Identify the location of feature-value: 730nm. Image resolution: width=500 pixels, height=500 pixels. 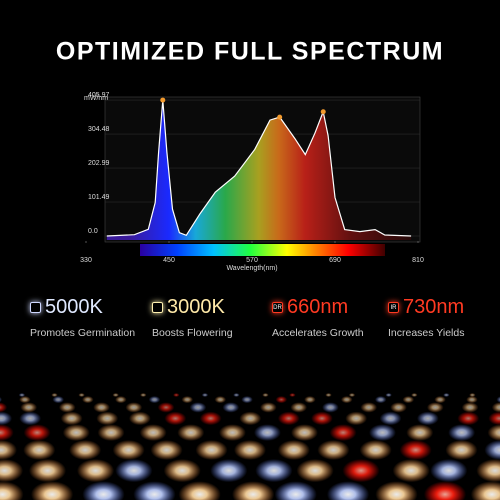
(434, 307).